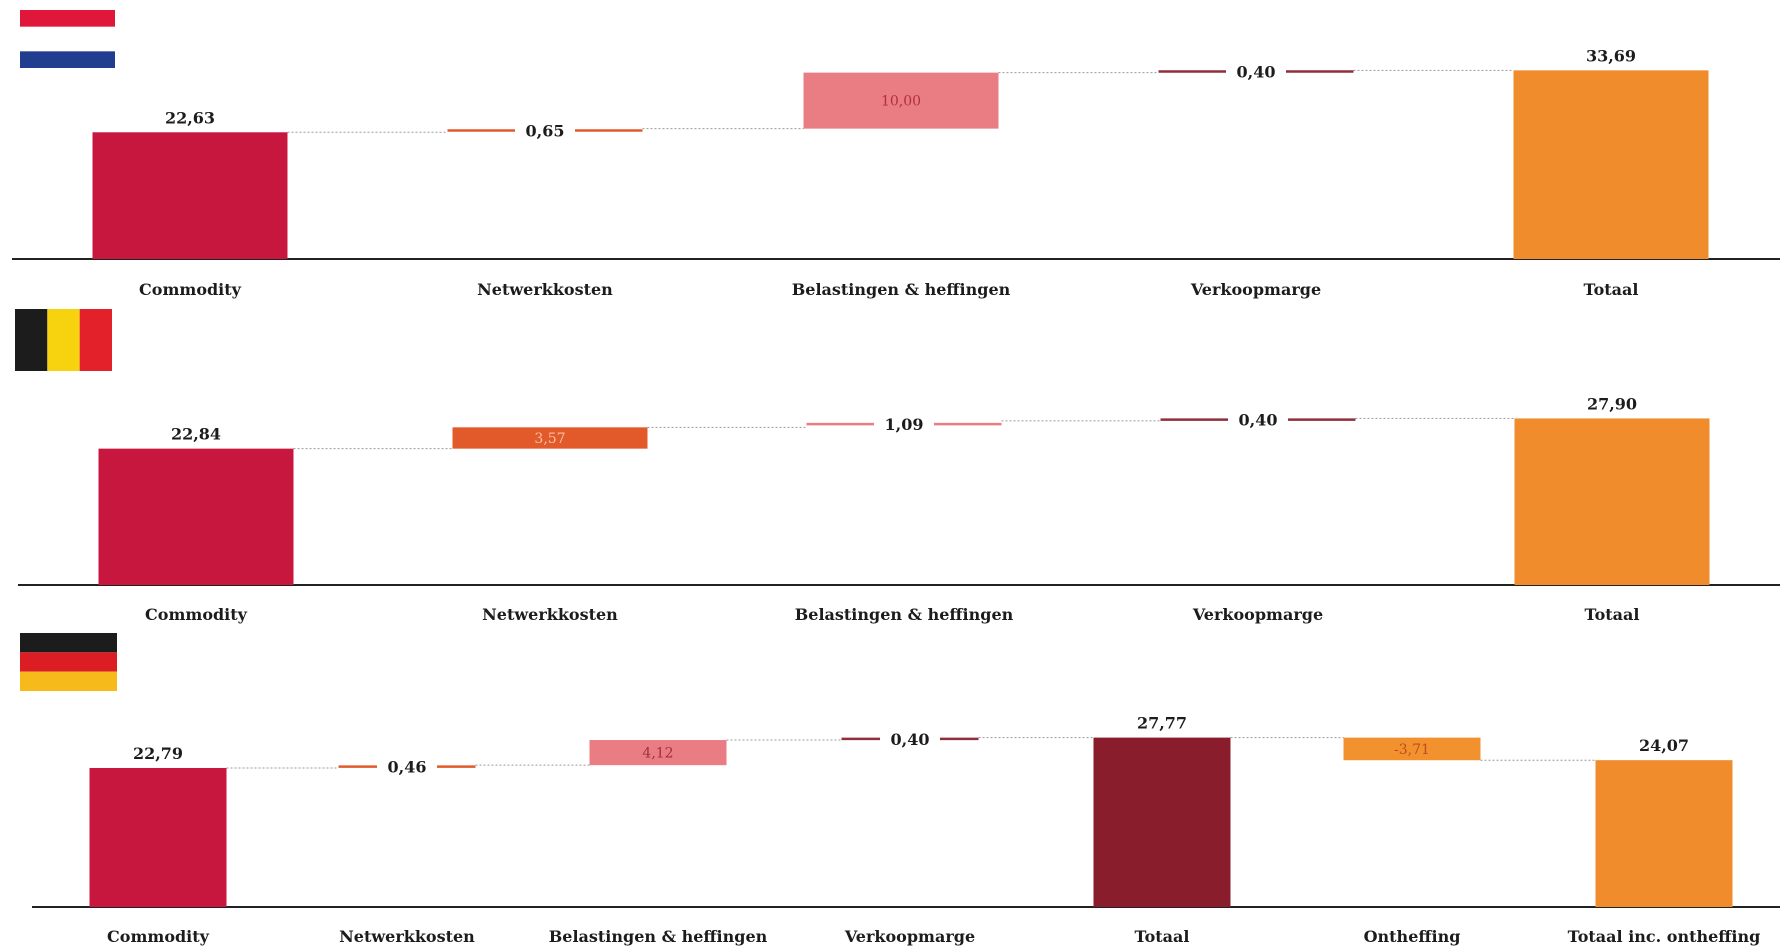 The width and height of the screenshot is (1780, 948). What do you see at coordinates (1412, 936) in the screenshot?
I see `category-label: Ontheffing` at bounding box center [1412, 936].